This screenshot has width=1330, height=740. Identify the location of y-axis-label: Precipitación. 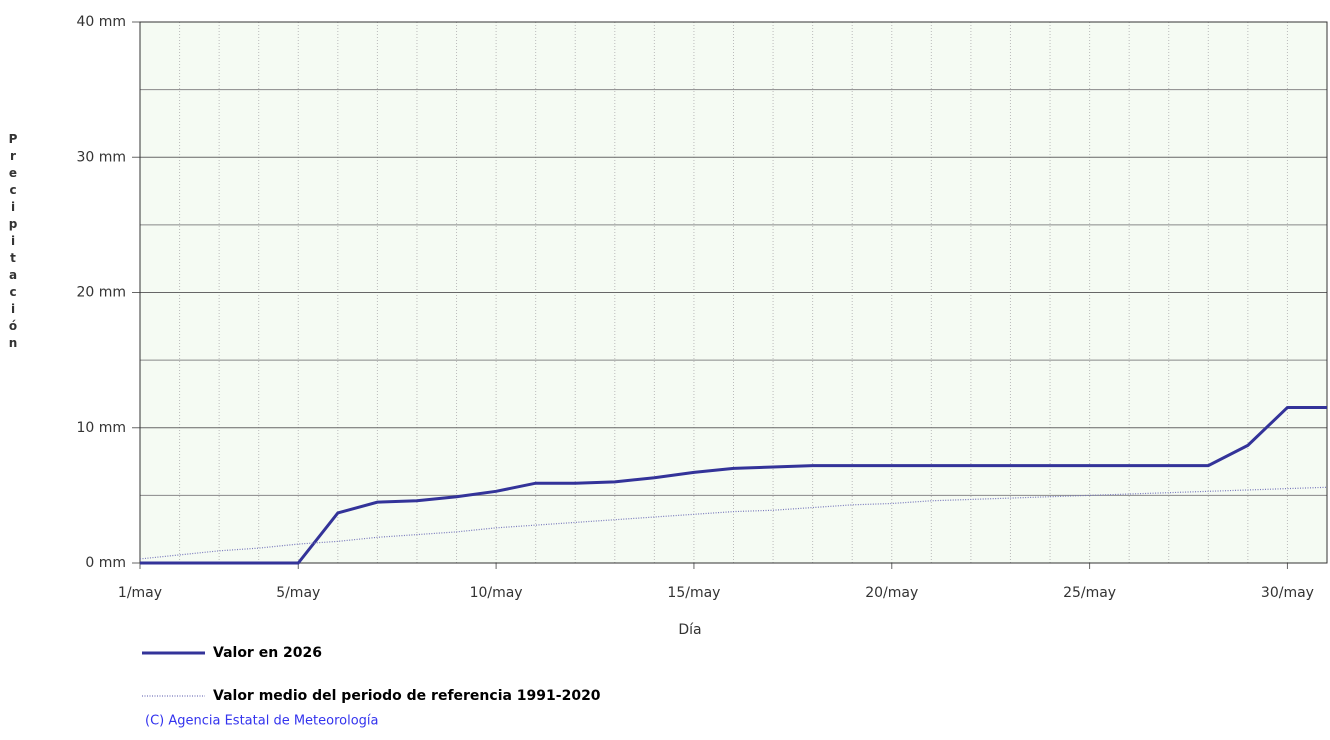
(13, 242).